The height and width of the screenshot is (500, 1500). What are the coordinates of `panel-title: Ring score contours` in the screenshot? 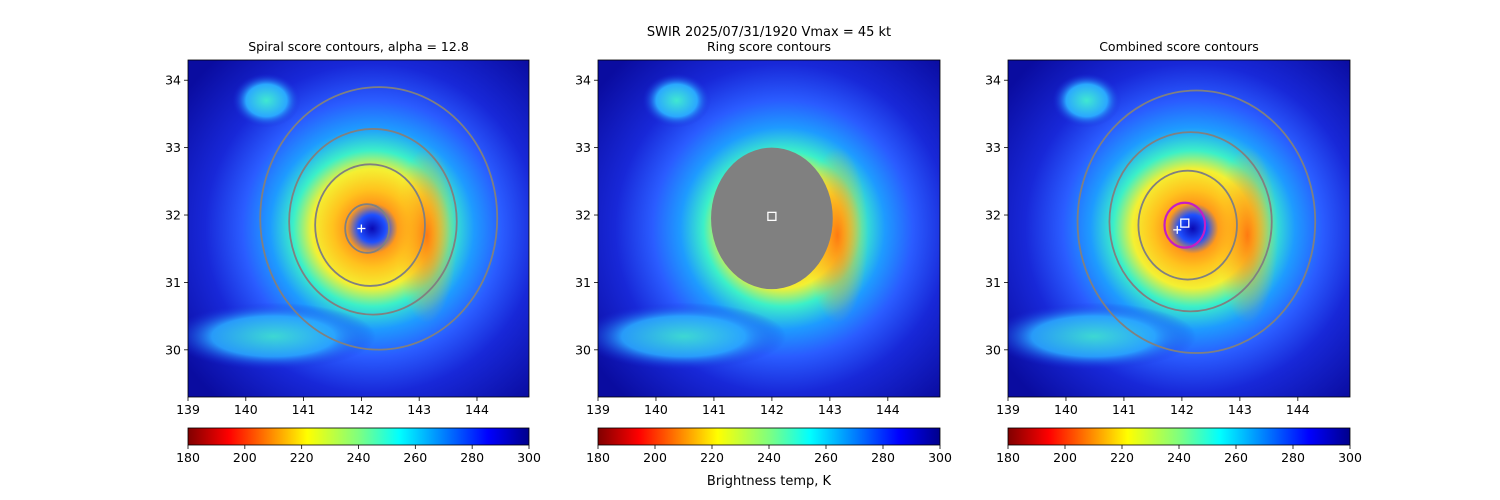 It's located at (769, 46).